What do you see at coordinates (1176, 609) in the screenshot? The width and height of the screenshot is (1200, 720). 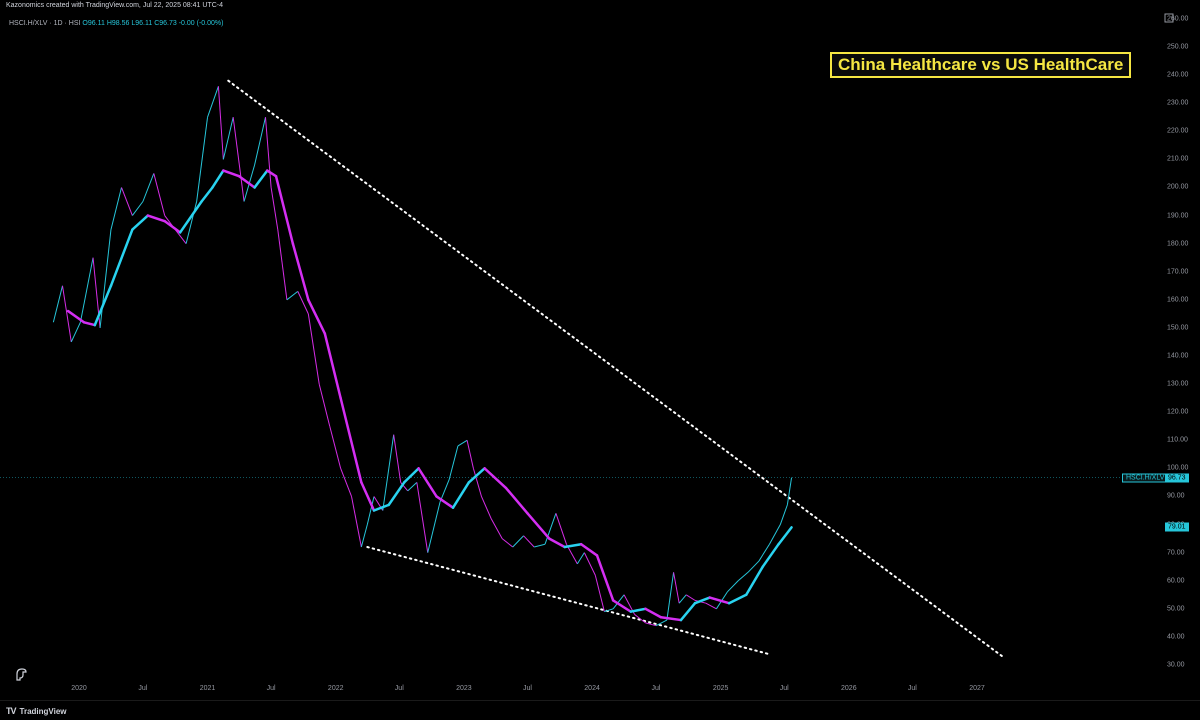 I see `y-tick-label: 50.00` at bounding box center [1176, 609].